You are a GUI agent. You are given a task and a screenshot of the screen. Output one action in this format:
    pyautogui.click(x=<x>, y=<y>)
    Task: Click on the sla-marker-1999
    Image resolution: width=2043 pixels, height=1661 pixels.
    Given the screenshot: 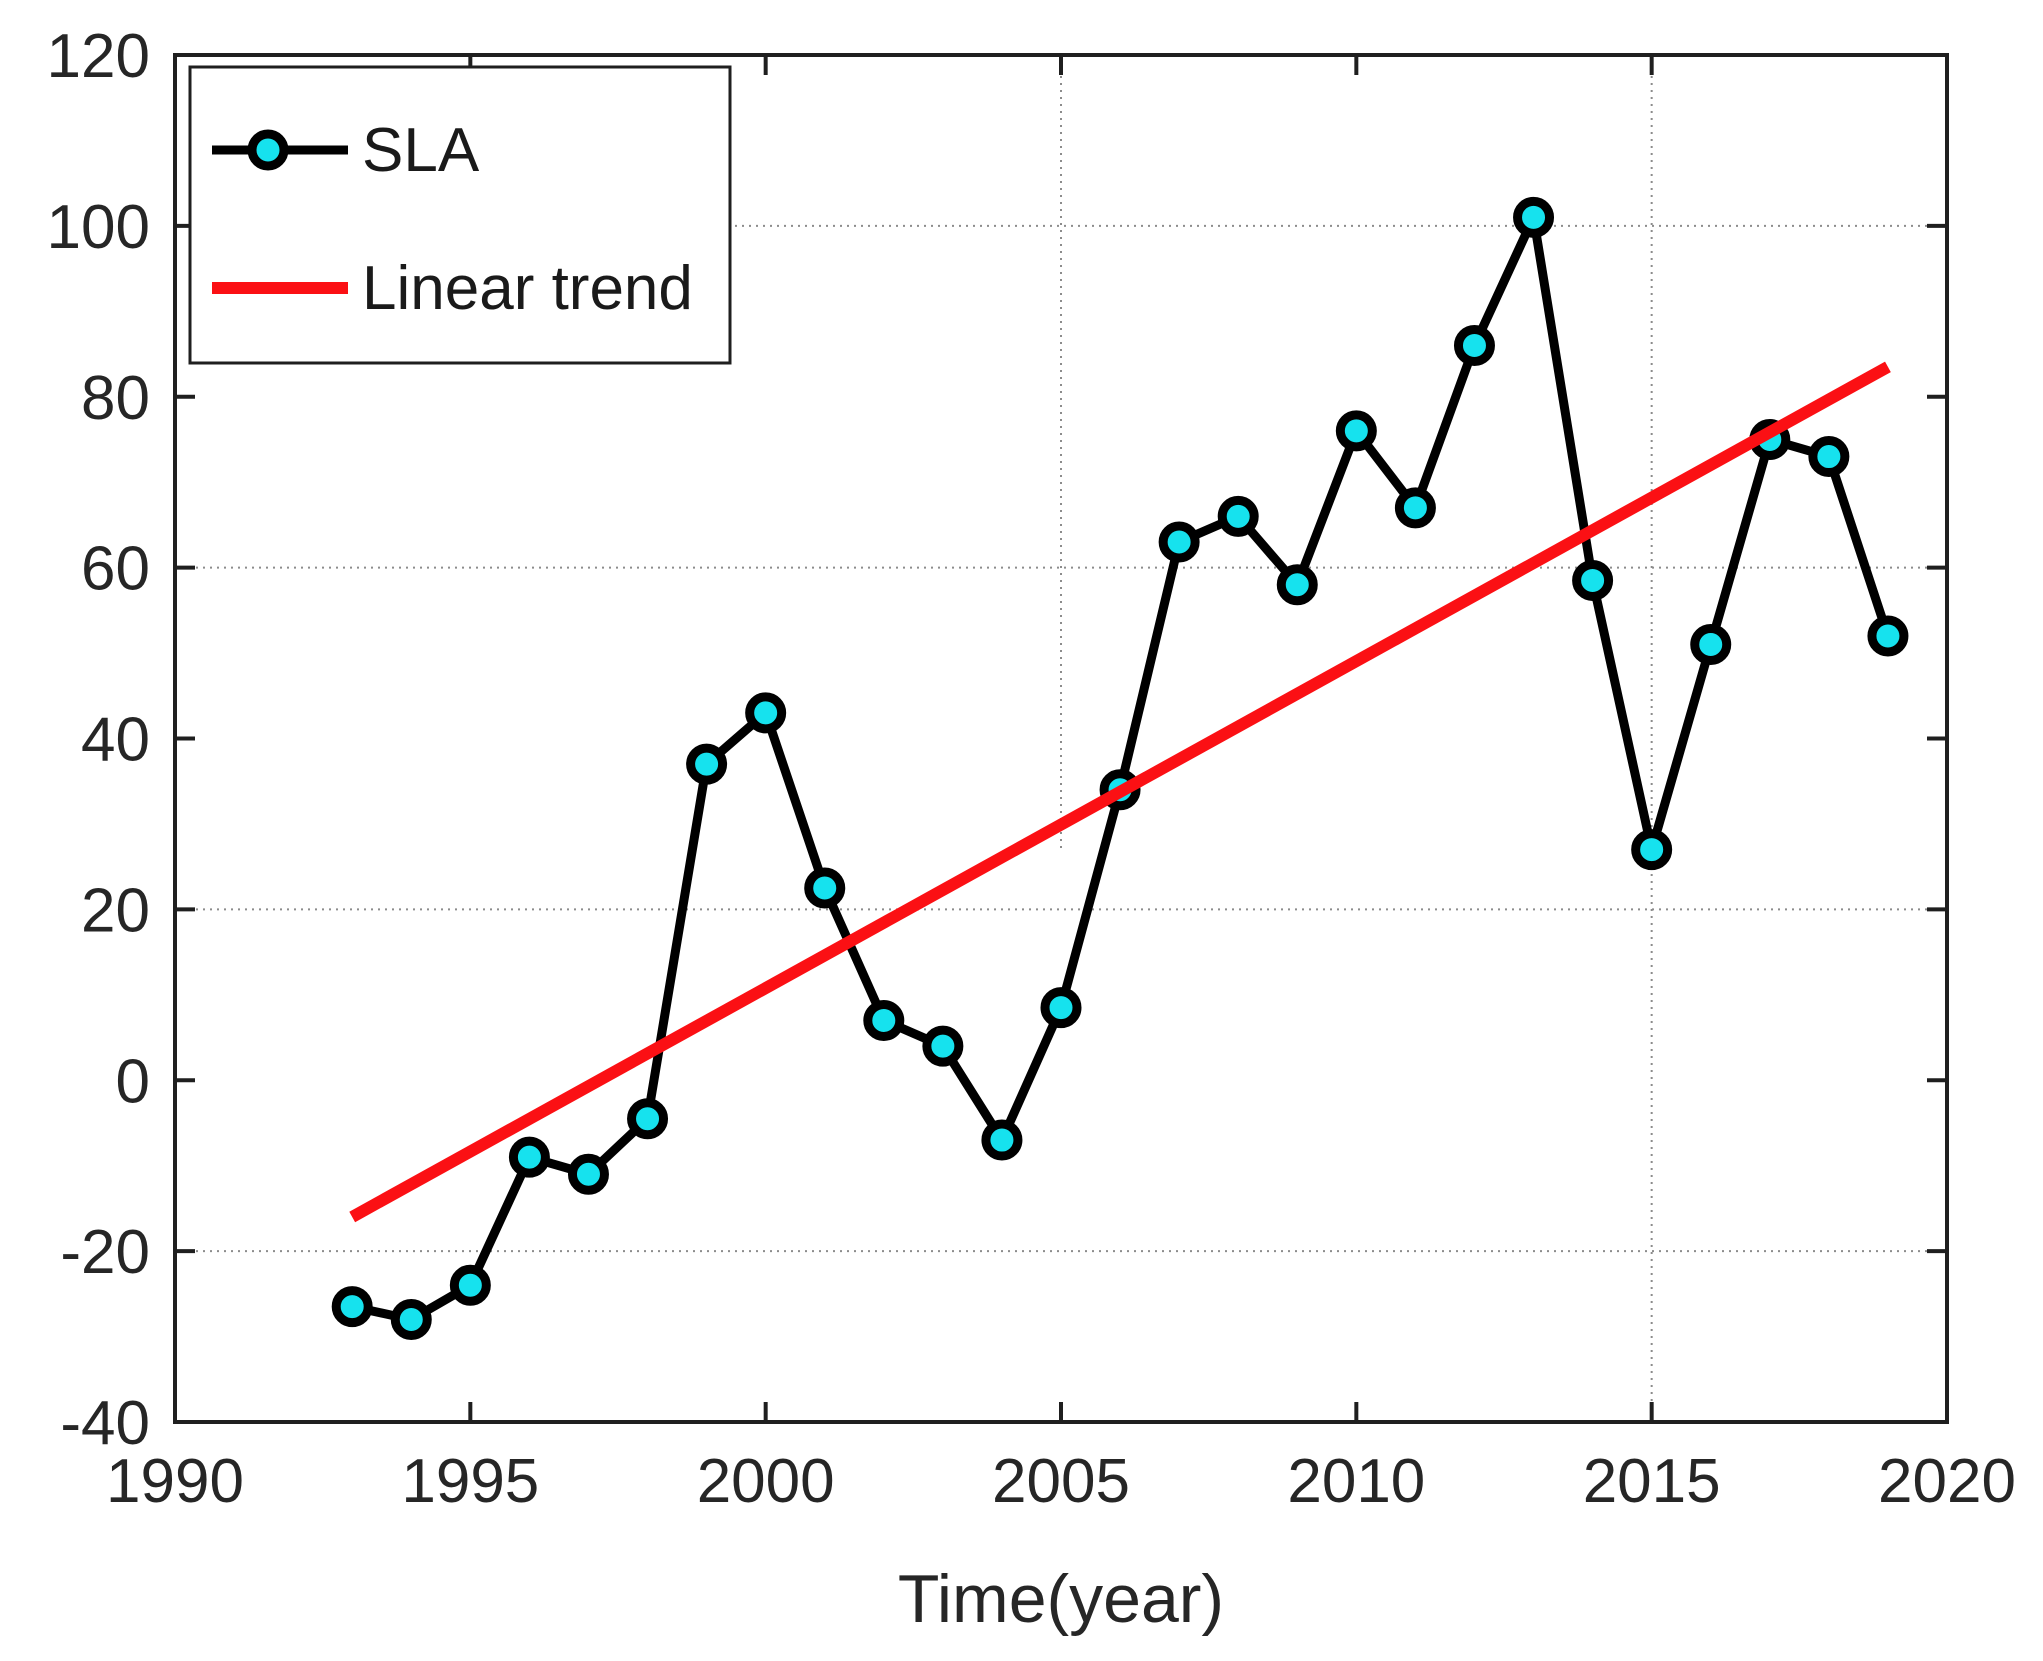 What is the action you would take?
    pyautogui.click(x=707, y=764)
    